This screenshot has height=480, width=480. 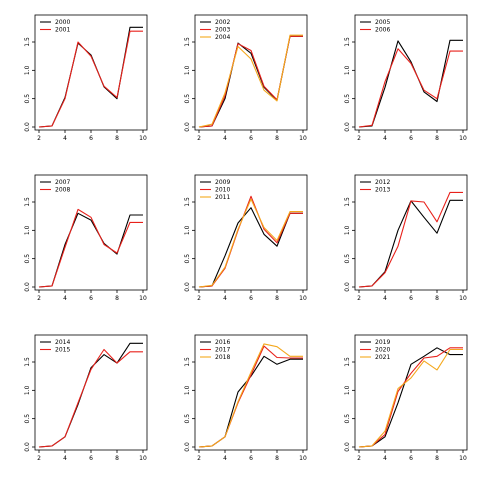 I want to click on series-line-2006, so click(x=410, y=88).